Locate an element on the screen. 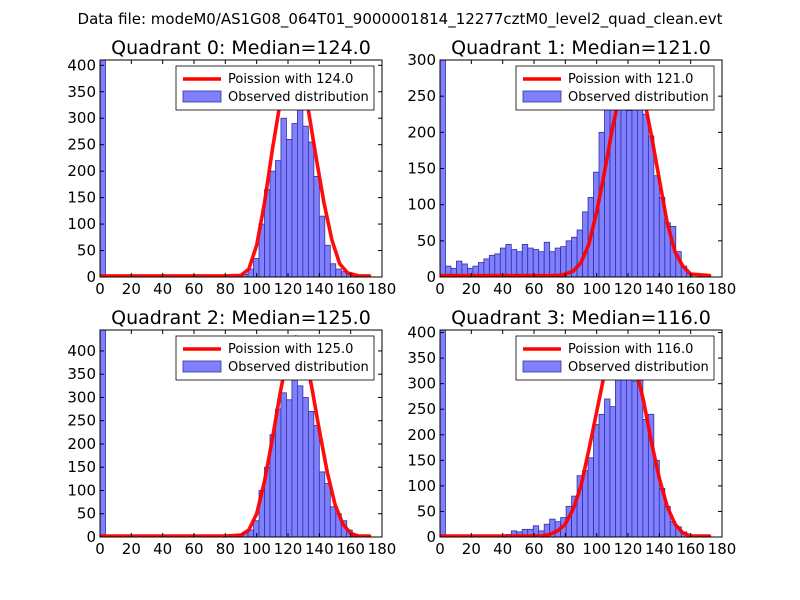 The height and width of the screenshot is (600, 800). legend-entry-poisson: Poission with 116.0 is located at coordinates (630, 349).